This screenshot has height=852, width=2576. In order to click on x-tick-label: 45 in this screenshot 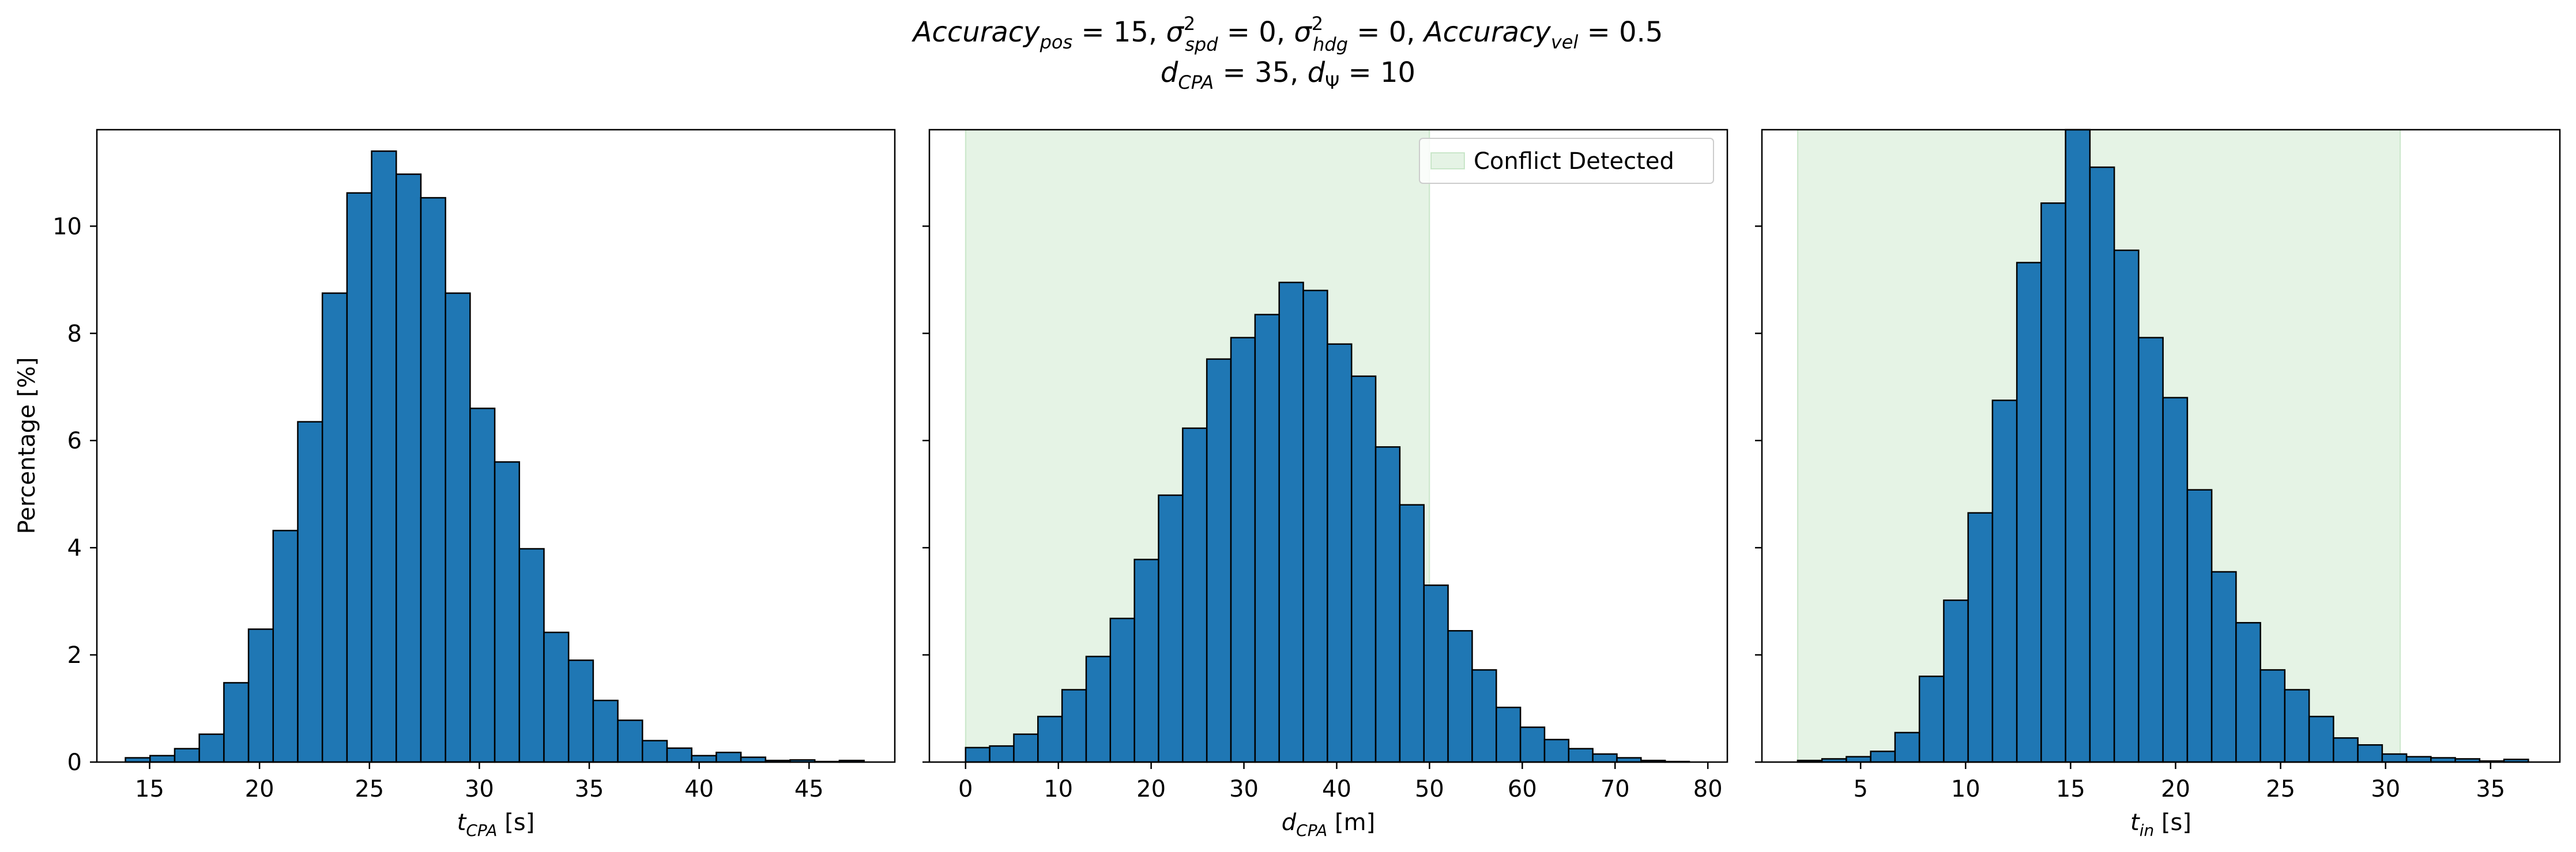, I will do `click(809, 789)`.